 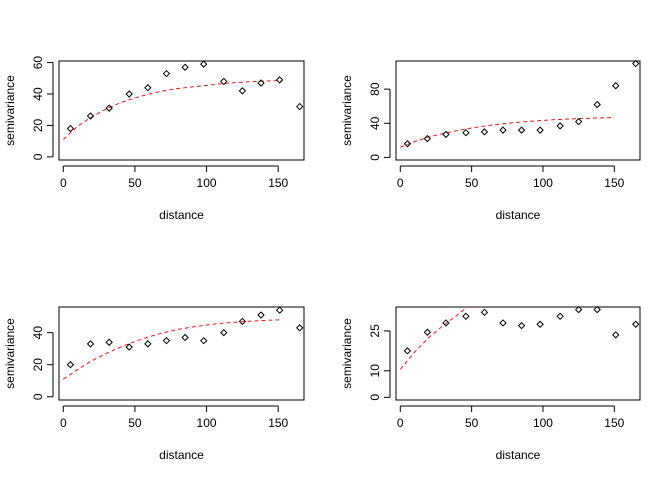 I want to click on y-axis: 0 20 40, so click(x=42, y=363).